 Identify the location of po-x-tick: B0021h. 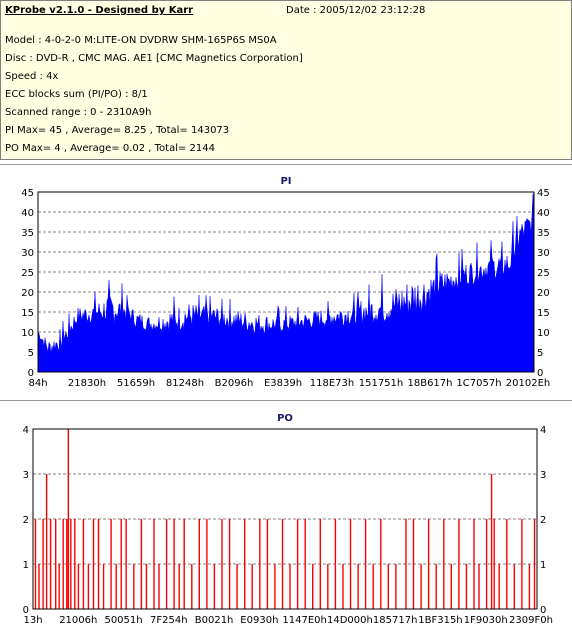
(214, 620).